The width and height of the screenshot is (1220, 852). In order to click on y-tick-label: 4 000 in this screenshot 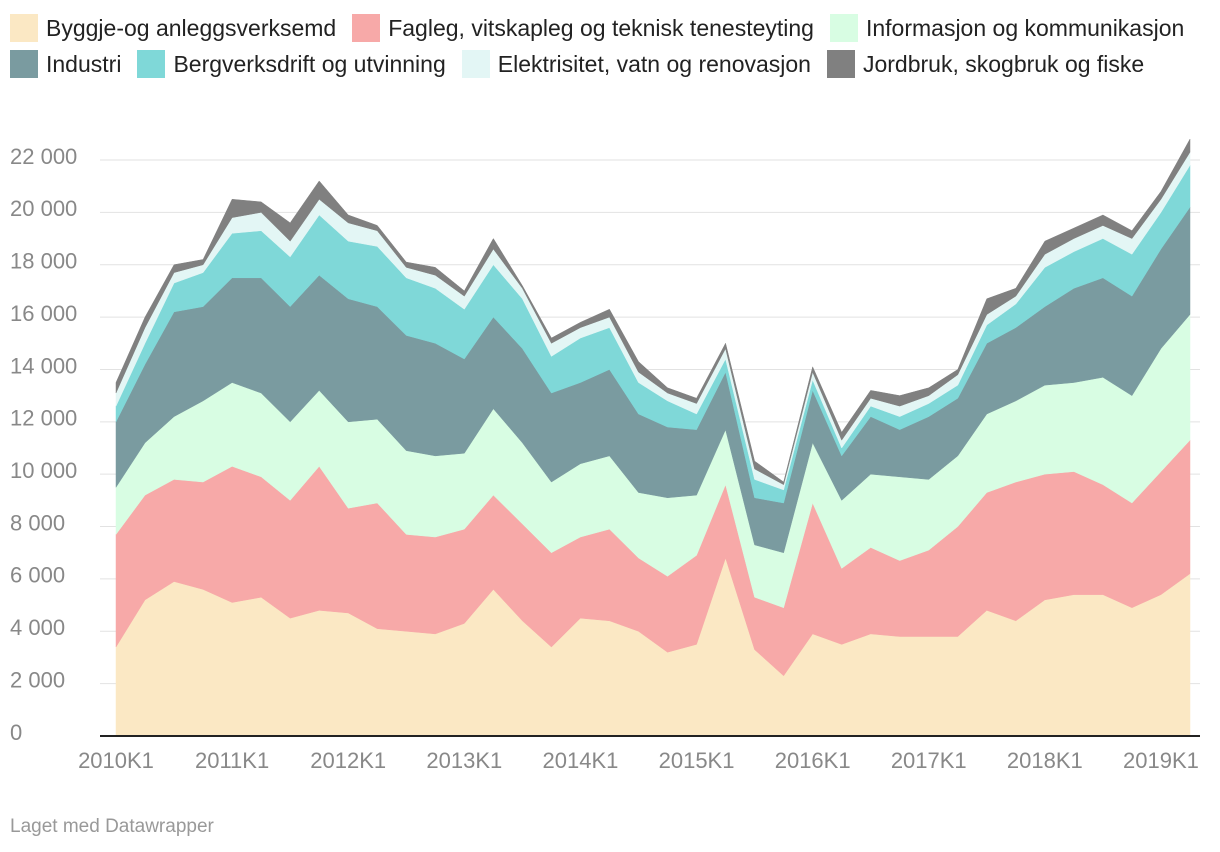, I will do `click(37, 627)`.